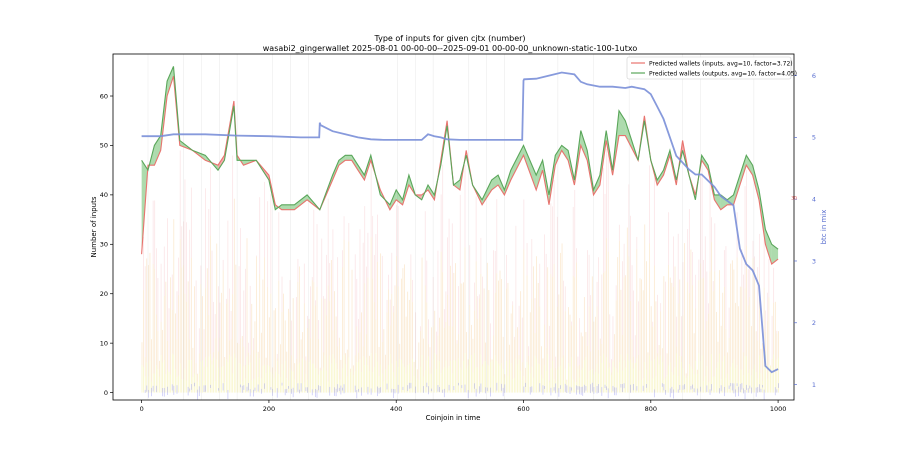 Image resolution: width=900 pixels, height=450 pixels. What do you see at coordinates (396, 409) in the screenshot?
I see `x-tick-label: 400` at bounding box center [396, 409].